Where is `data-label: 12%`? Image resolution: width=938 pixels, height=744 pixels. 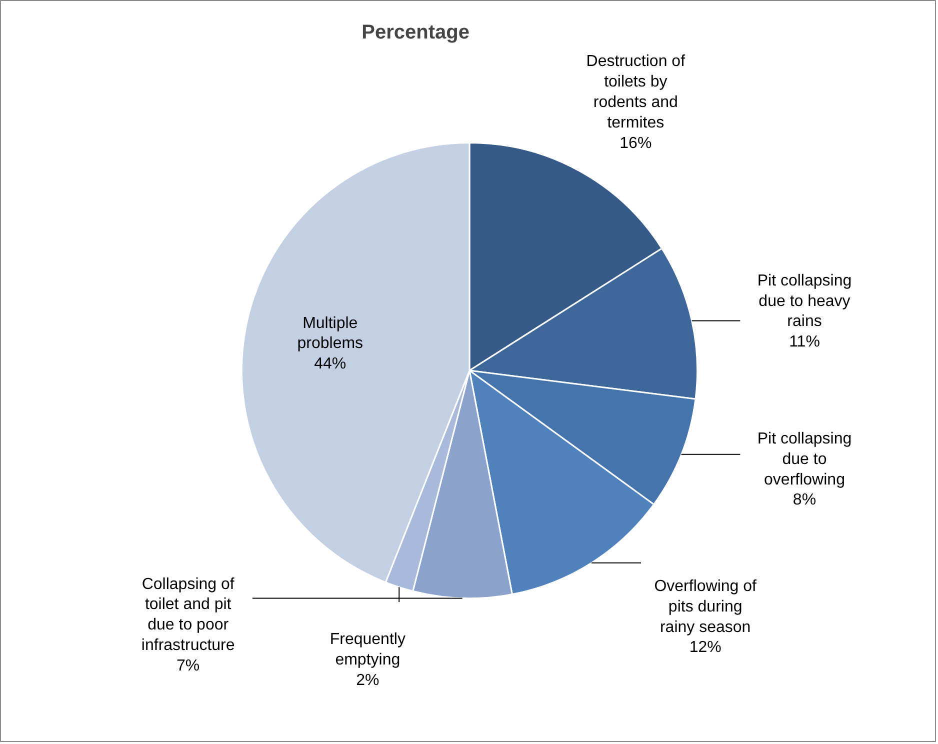 data-label: 12% is located at coordinates (705, 647).